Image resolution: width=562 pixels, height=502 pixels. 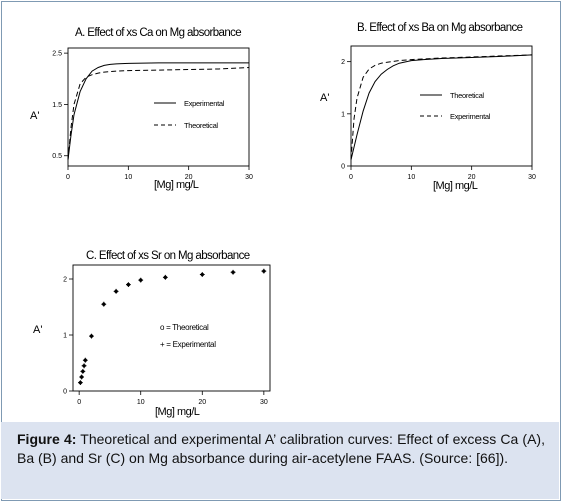 I want to click on y-tick-label-a: 2.5, so click(x=57, y=54).